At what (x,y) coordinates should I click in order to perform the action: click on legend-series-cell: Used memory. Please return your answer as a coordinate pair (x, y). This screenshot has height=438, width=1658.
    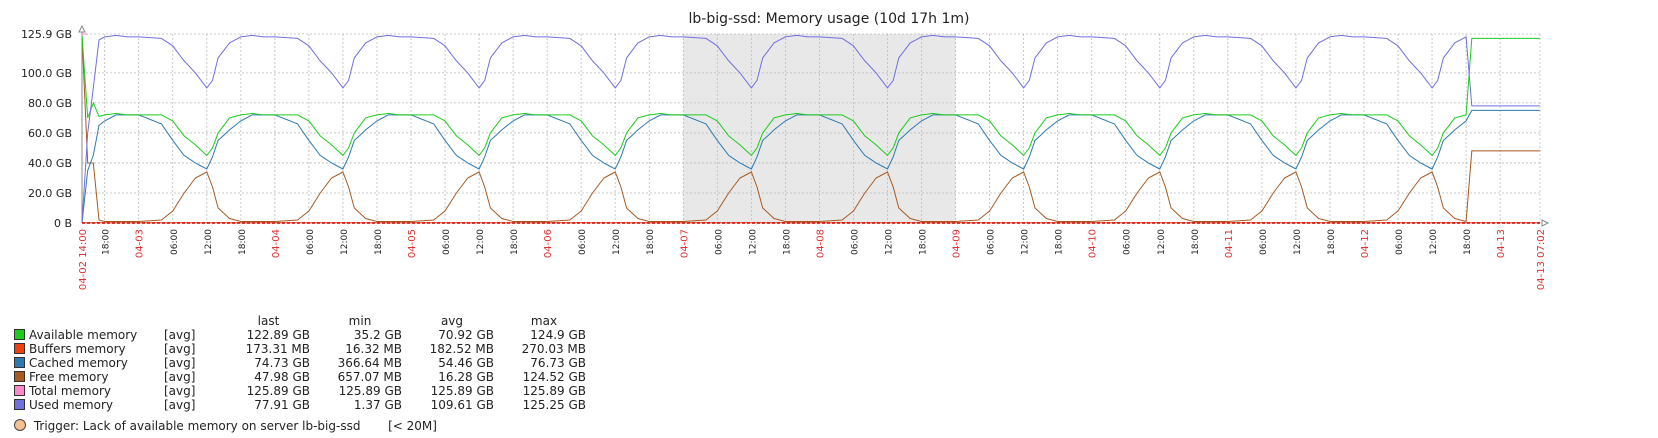
    Looking at the image, I should click on (89, 405).